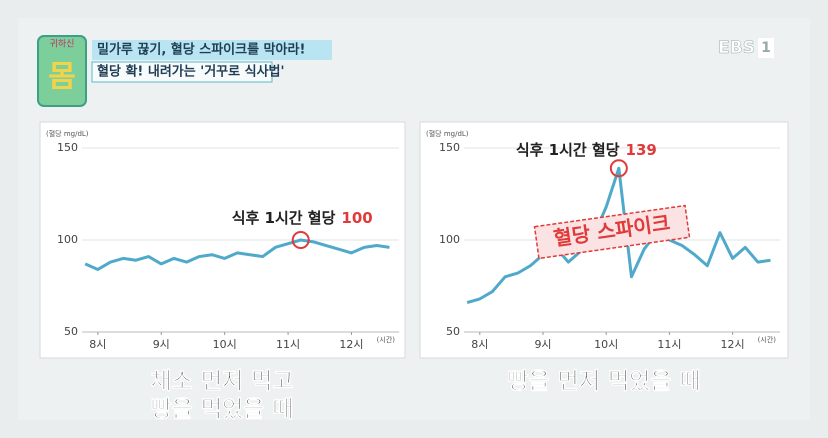 Image resolution: width=828 pixels, height=438 pixels. I want to click on stamp-box, so click(612, 232).